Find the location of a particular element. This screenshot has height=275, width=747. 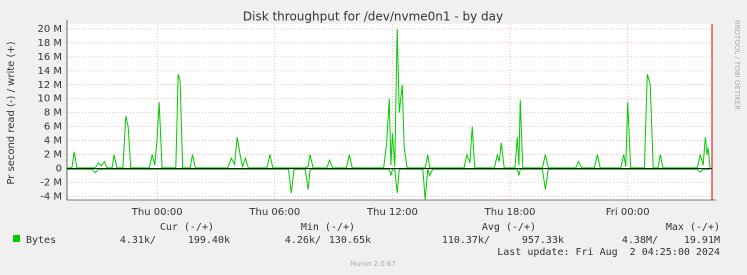

y-axis-label: Pr second read (-) / write (+) is located at coordinates (11, 112).